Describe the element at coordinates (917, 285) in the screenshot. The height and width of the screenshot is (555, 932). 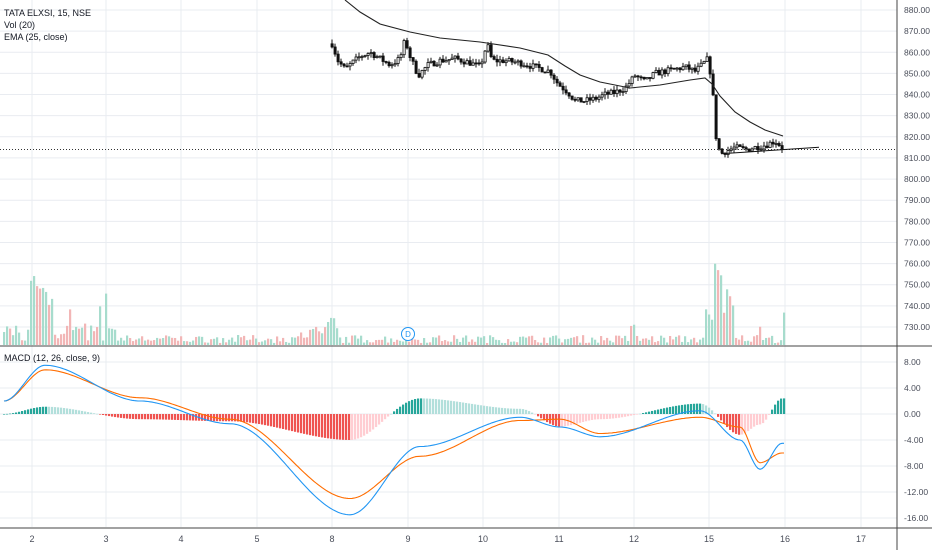
I see `price-tick-label: 750.00` at that location.